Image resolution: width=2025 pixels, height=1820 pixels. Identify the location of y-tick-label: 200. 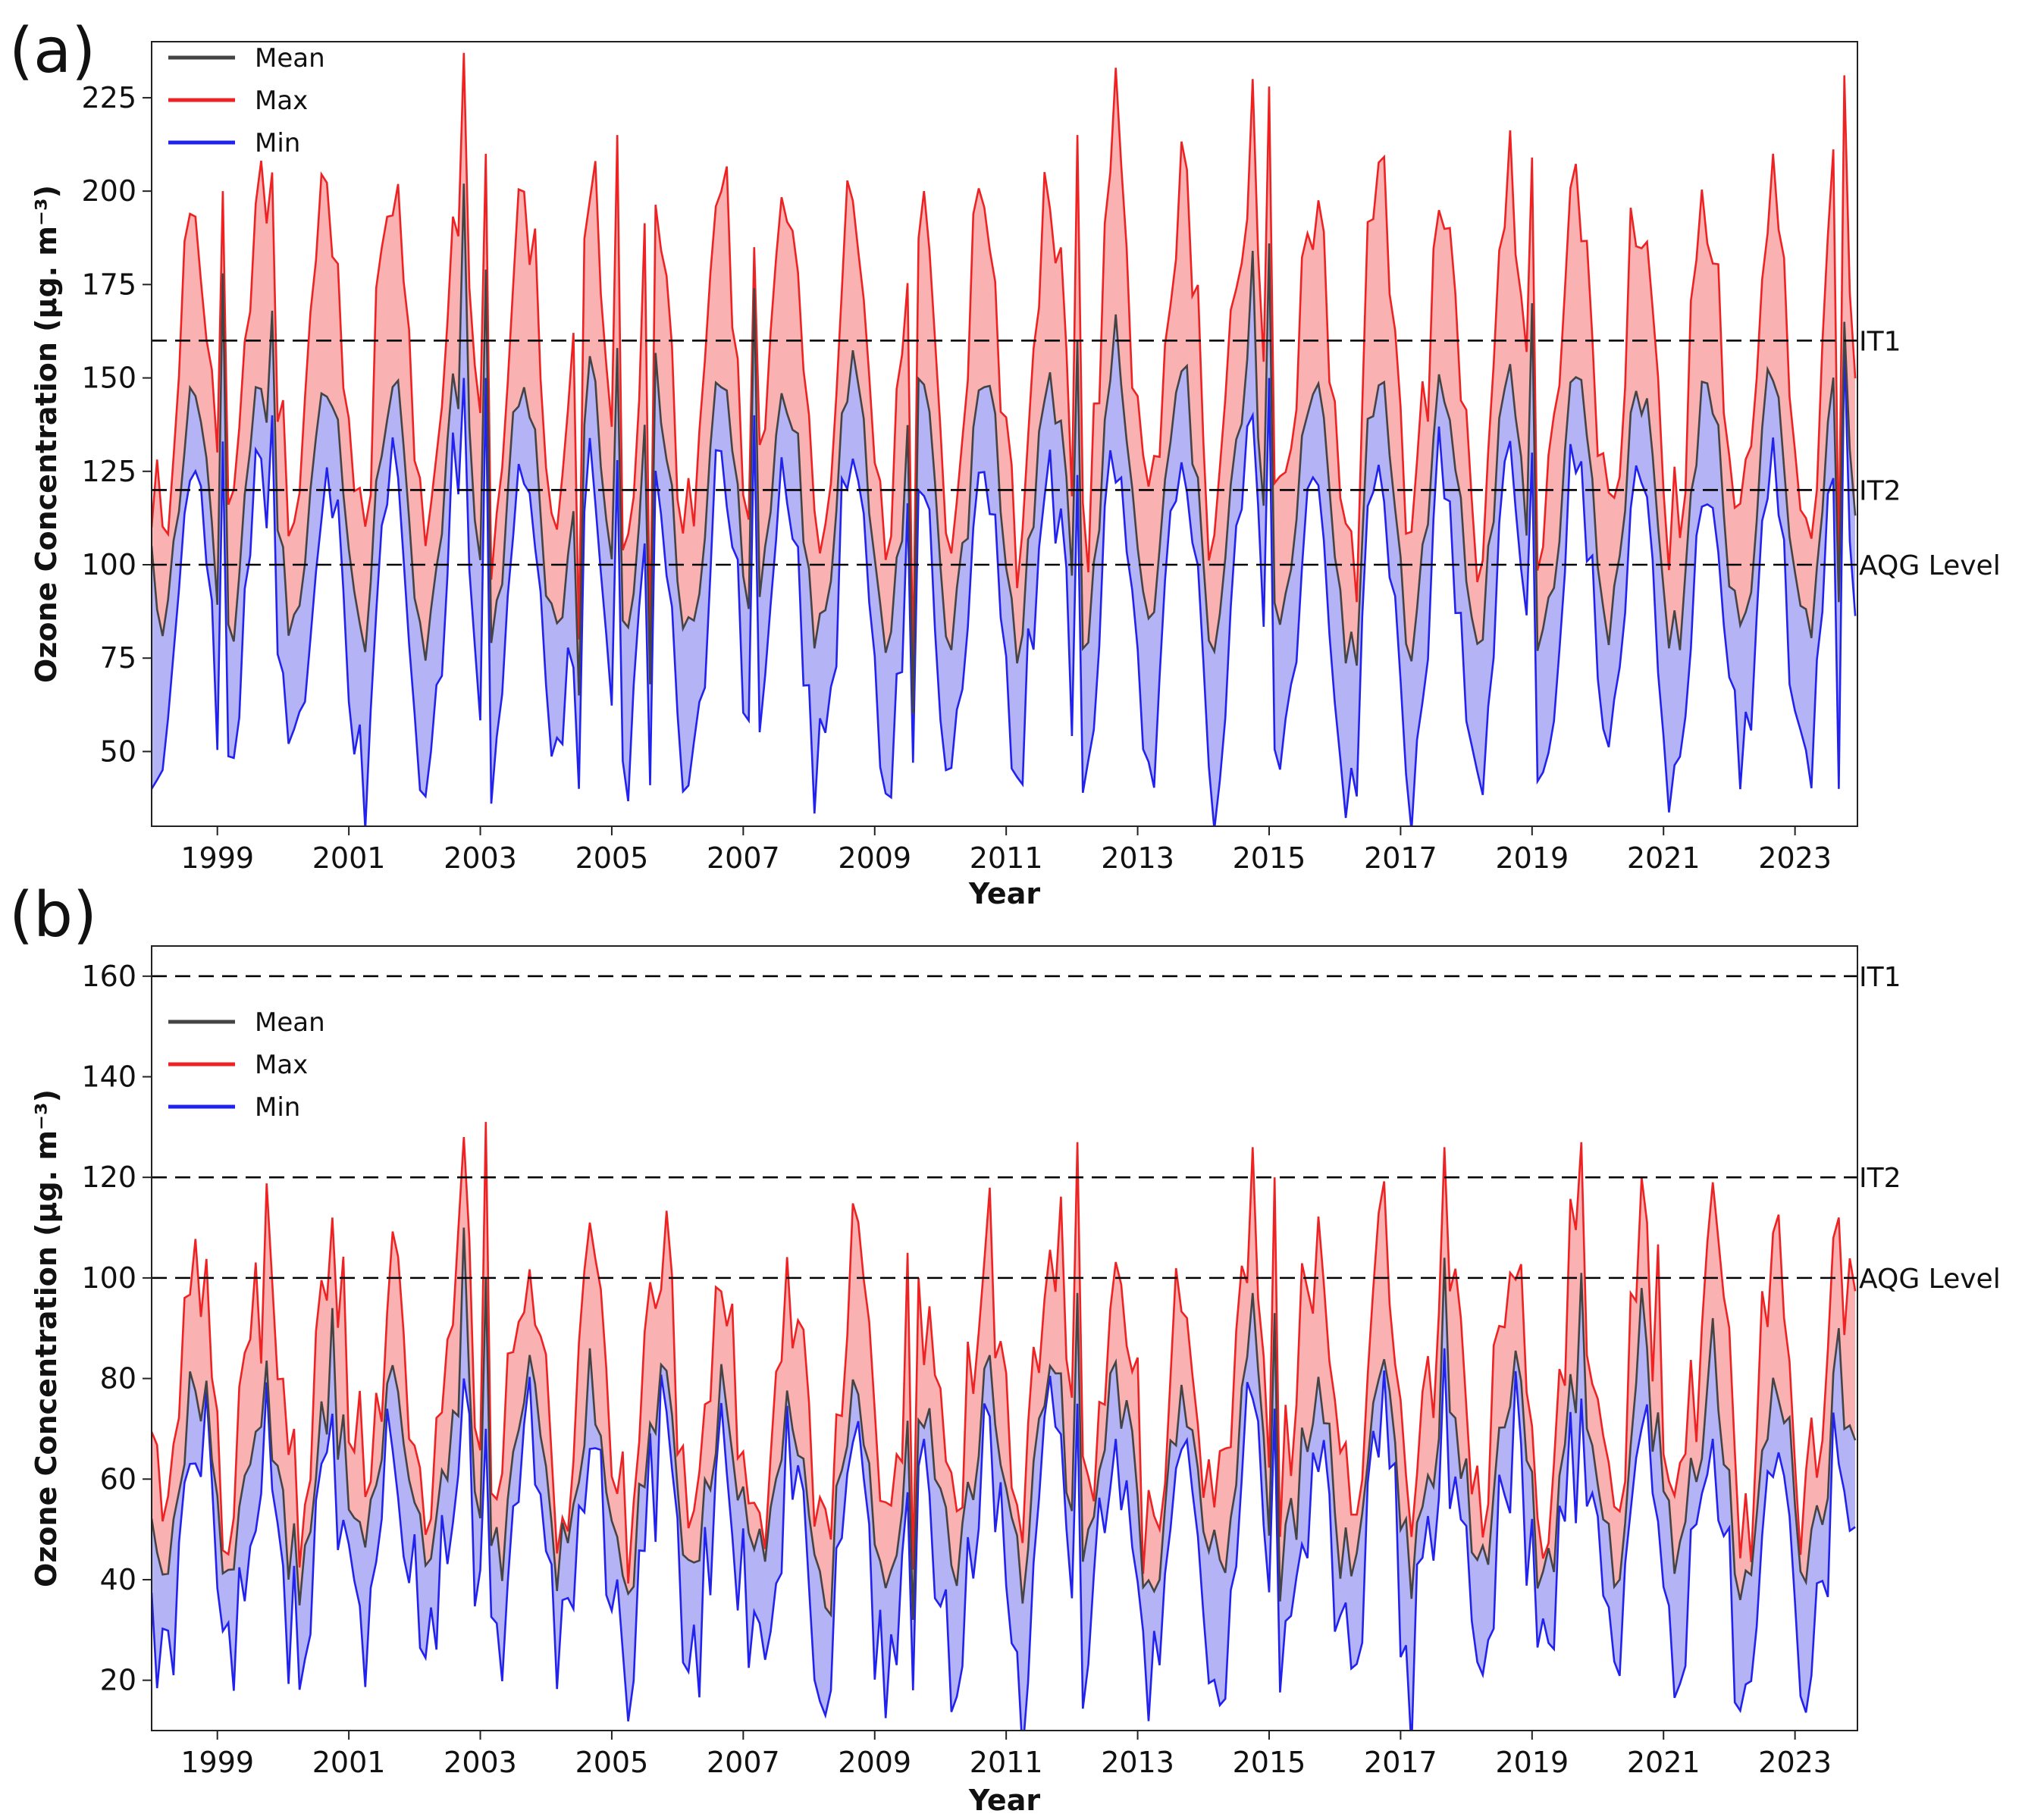
(108, 191).